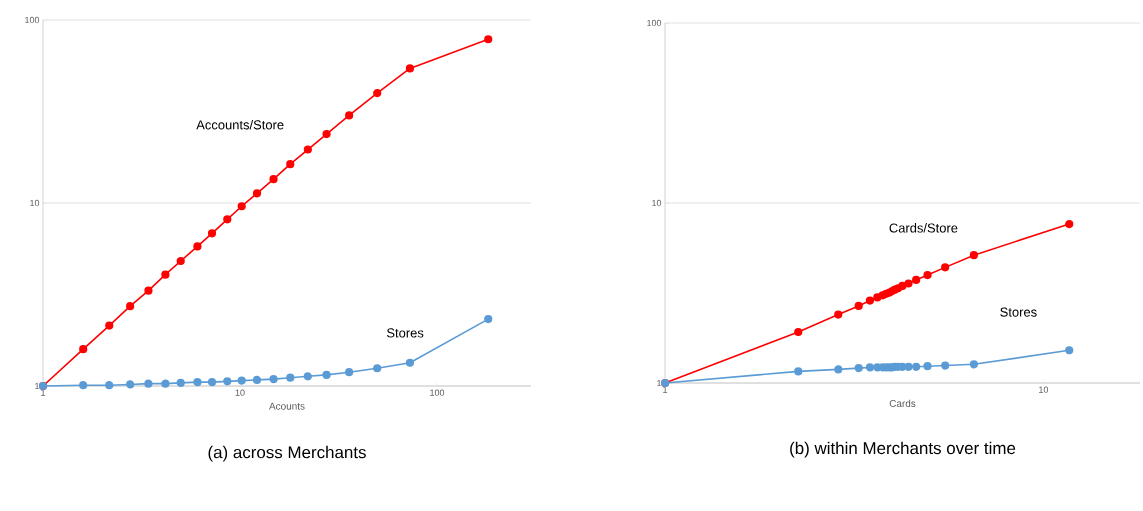  What do you see at coordinates (287, 406) in the screenshot?
I see `x-axis-title: Acounts` at bounding box center [287, 406].